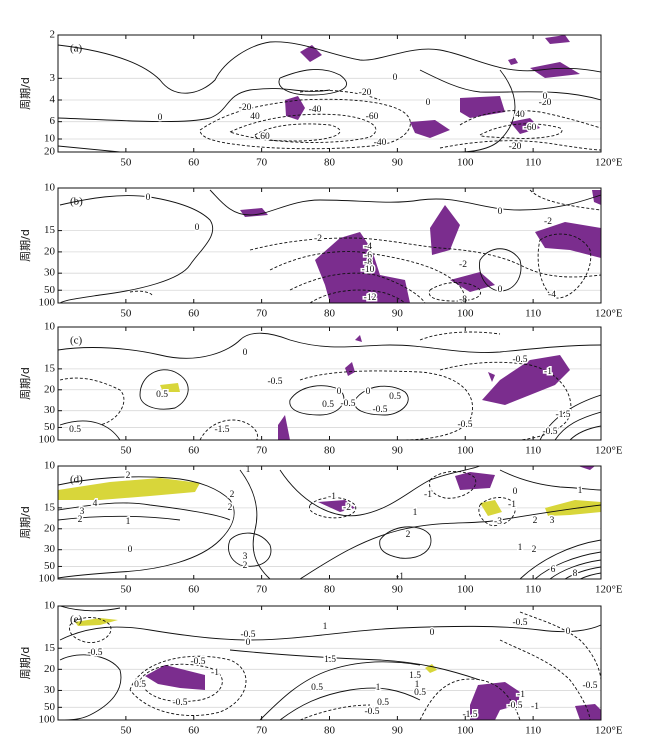 This screenshot has width=654, height=755. I want to click on y-axis-label: 周期/d, so click(25, 93).